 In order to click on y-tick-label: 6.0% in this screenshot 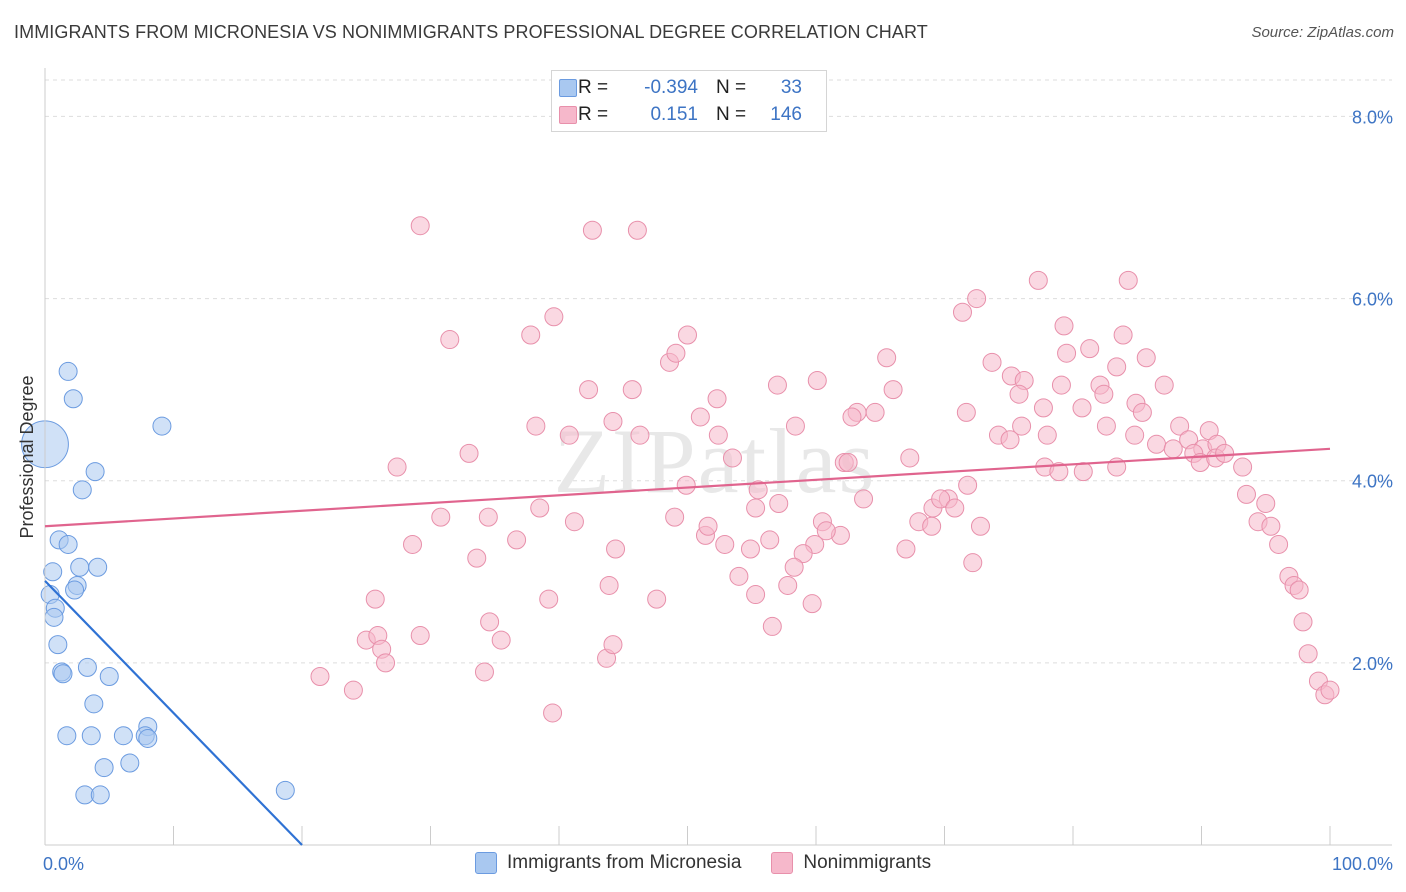, I will do `click(1372, 300)`.